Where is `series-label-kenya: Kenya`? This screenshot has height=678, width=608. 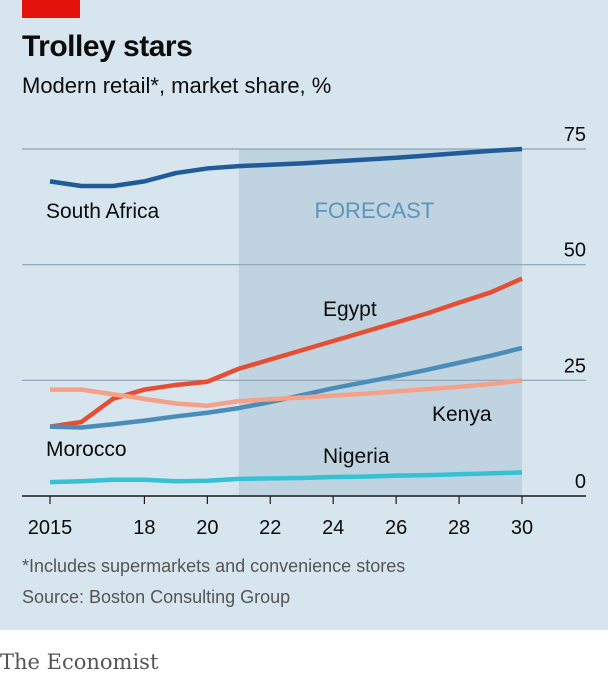
series-label-kenya: Kenya is located at coordinates (462, 414).